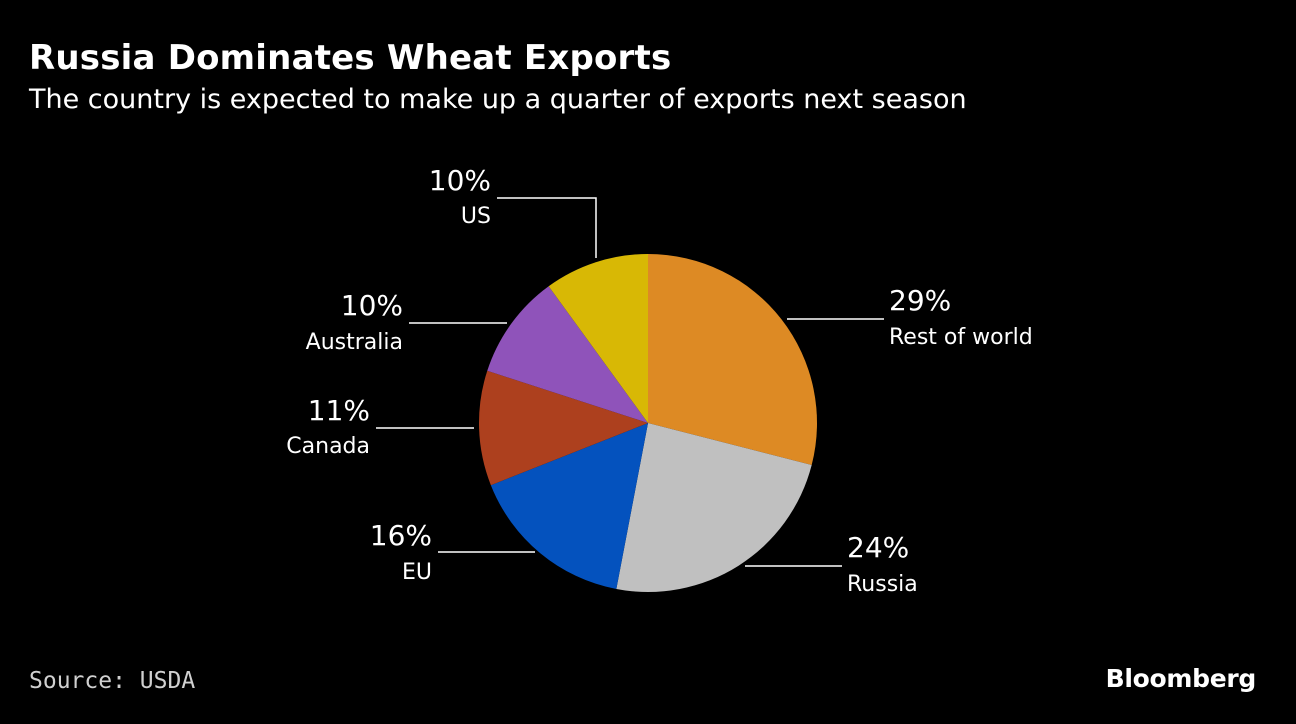 This screenshot has height=724, width=1296. I want to click on slice-label-australia: Australia, so click(354, 342).